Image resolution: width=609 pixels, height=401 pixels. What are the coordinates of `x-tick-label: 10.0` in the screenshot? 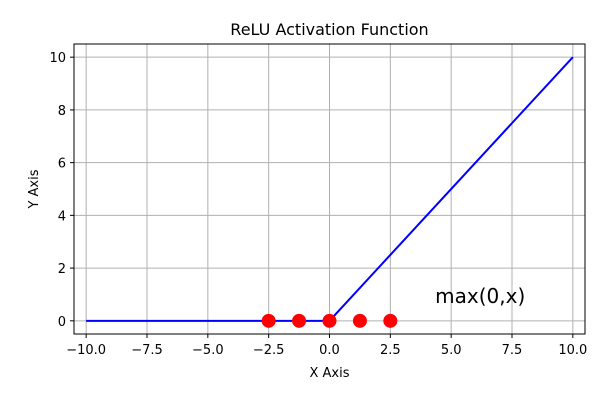 It's located at (572, 350).